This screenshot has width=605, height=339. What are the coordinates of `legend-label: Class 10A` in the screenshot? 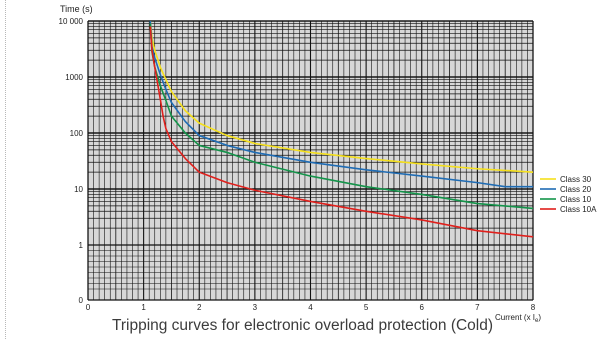 It's located at (578, 209).